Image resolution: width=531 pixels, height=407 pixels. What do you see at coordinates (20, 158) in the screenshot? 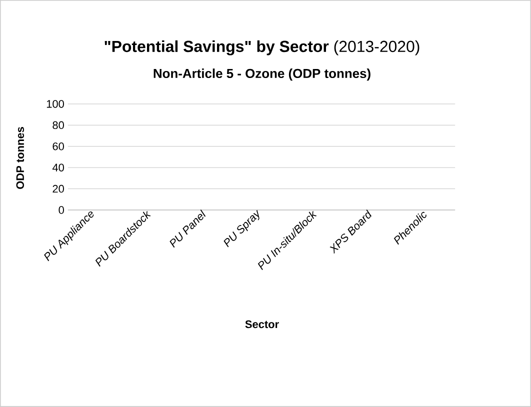
I see `y-axis-title: ODP tonnes` at bounding box center [20, 158].